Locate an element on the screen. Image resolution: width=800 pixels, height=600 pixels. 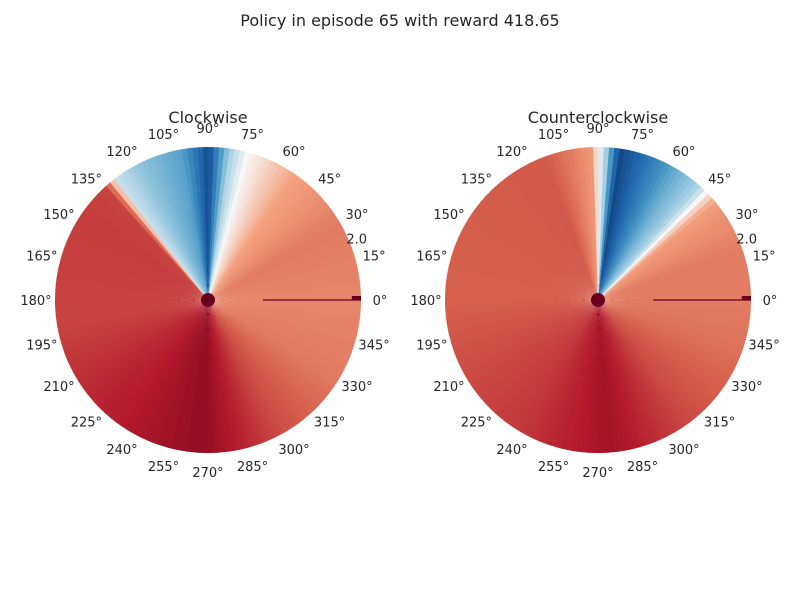
theta-tick-label: 15° is located at coordinates (764, 257).